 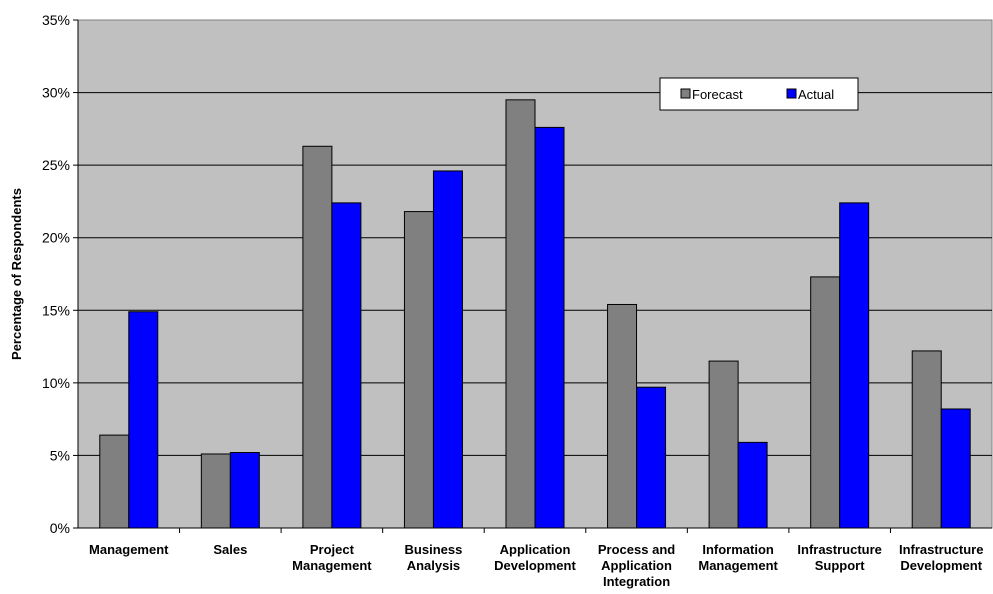 I want to click on x-category-label: Process and Application Integration, so click(x=636, y=565).